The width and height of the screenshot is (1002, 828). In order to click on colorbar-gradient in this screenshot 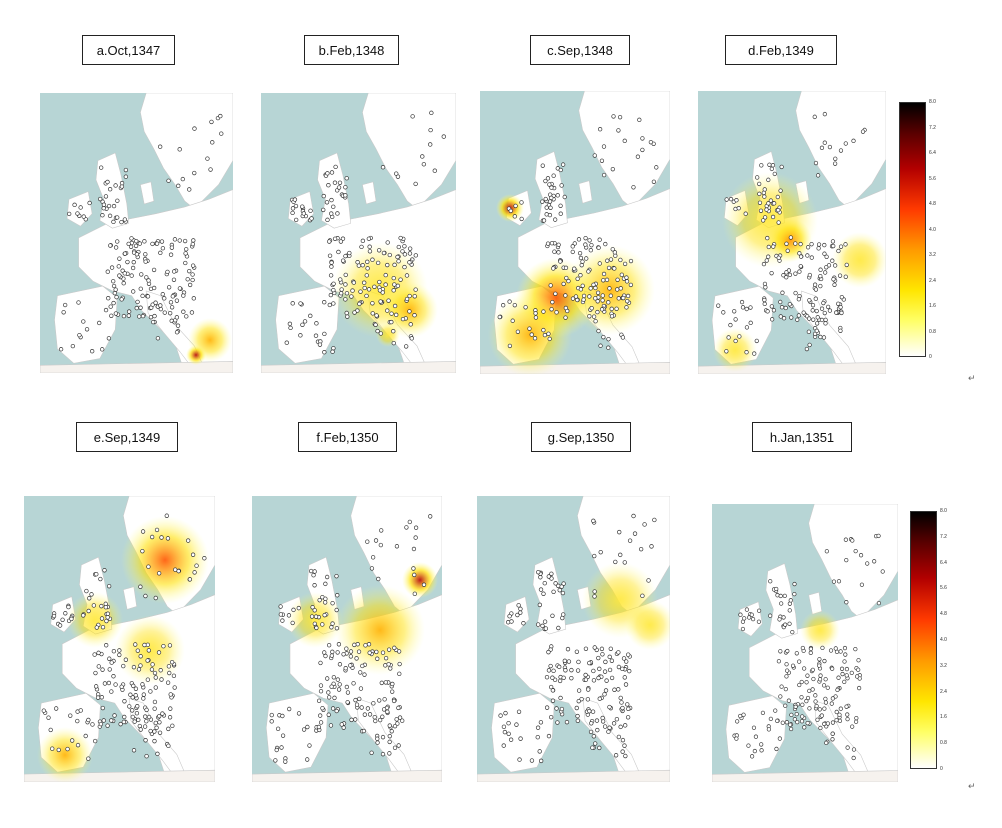, I will do `click(923, 640)`.